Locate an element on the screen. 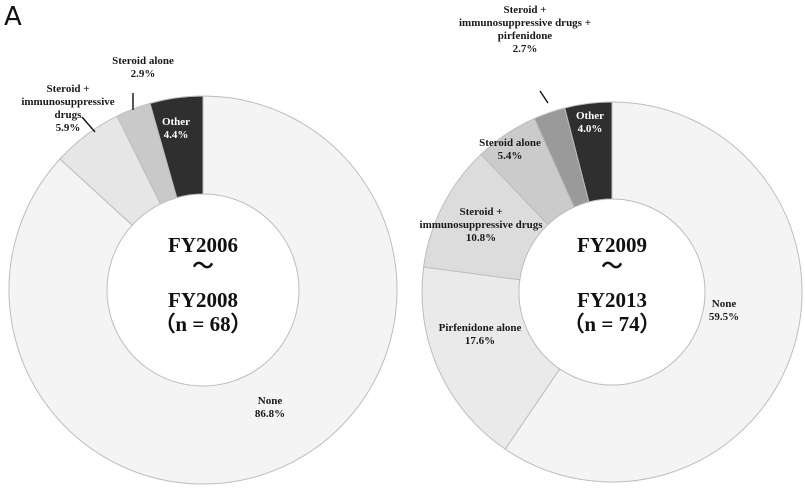  slice-label-steroid-alone: Steroid alone 5.4% is located at coordinates (510, 149).